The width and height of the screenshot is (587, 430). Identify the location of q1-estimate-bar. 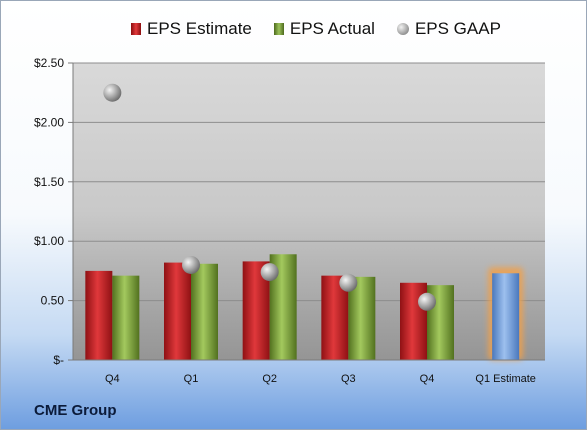
(506, 316).